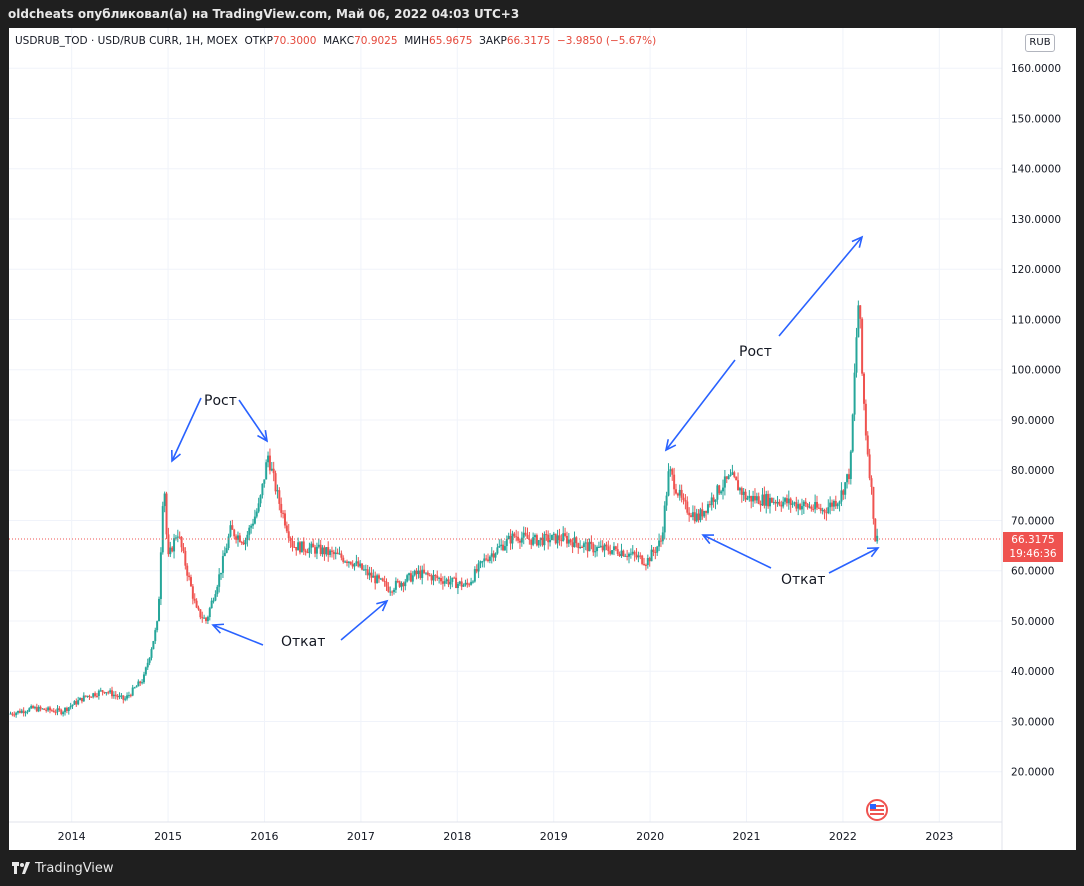 This screenshot has width=1084, height=886. What do you see at coordinates (237, 634) in the screenshot?
I see `arrow-otkat-1-left` at bounding box center [237, 634].